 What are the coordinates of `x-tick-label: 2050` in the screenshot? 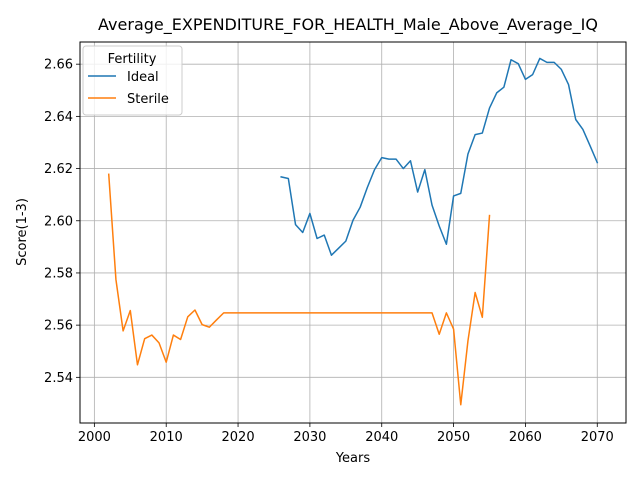 It's located at (453, 437).